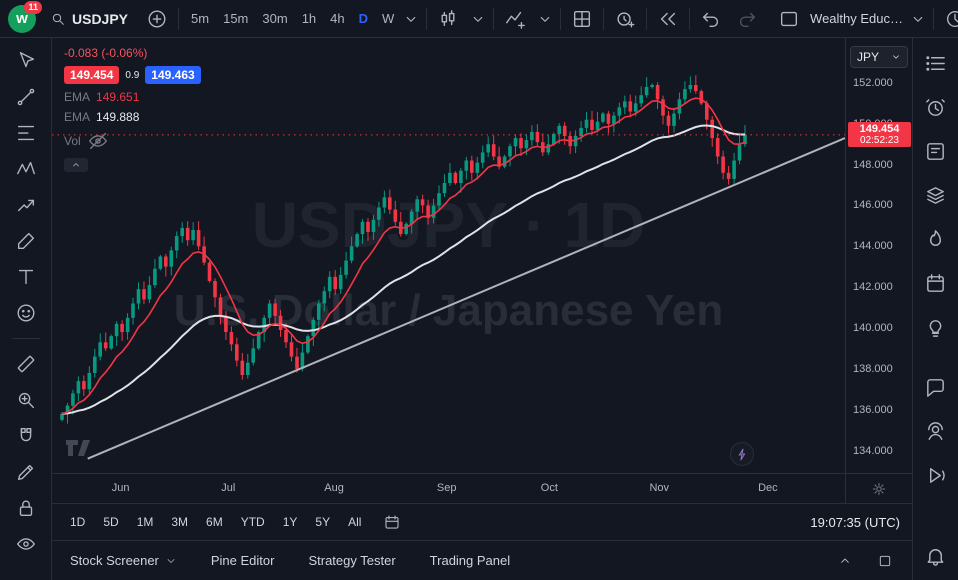 The image size is (958, 580). I want to click on price-change: -0.083 (-0.06%), so click(106, 53).